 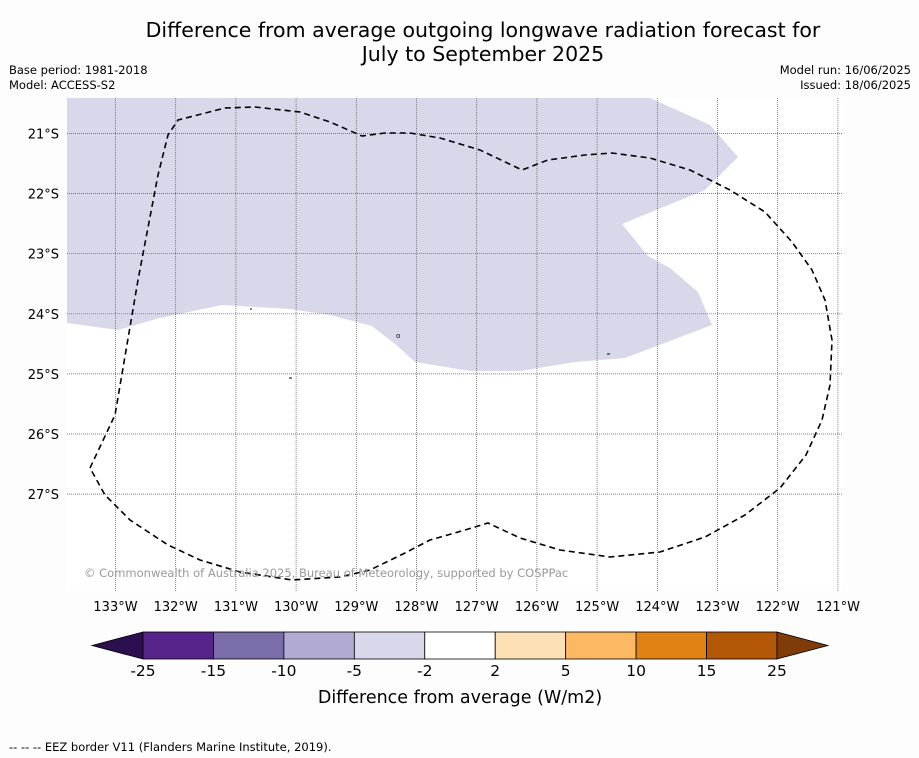 What do you see at coordinates (43, 135) in the screenshot?
I see `lat-label: 21°S` at bounding box center [43, 135].